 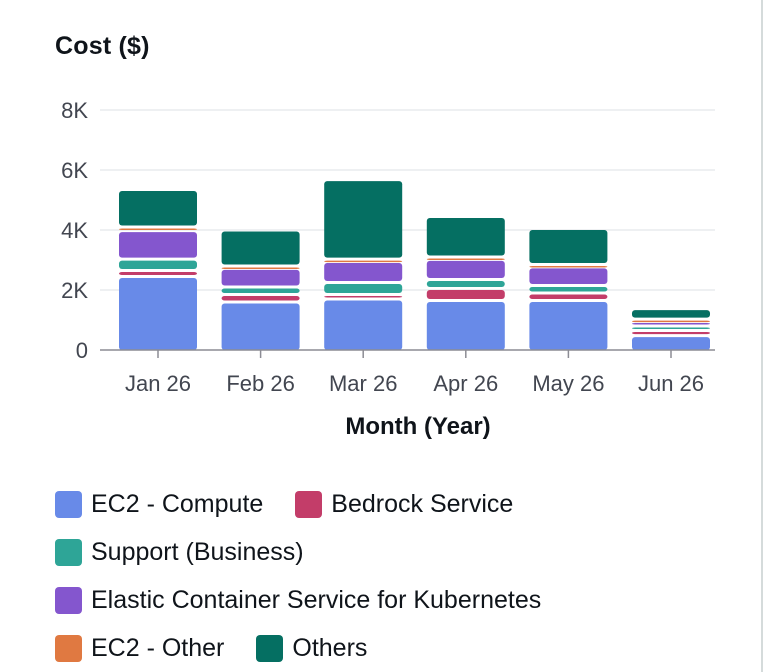 I want to click on legend-label: Elastic Container Service for Kubernetes, so click(x=316, y=599).